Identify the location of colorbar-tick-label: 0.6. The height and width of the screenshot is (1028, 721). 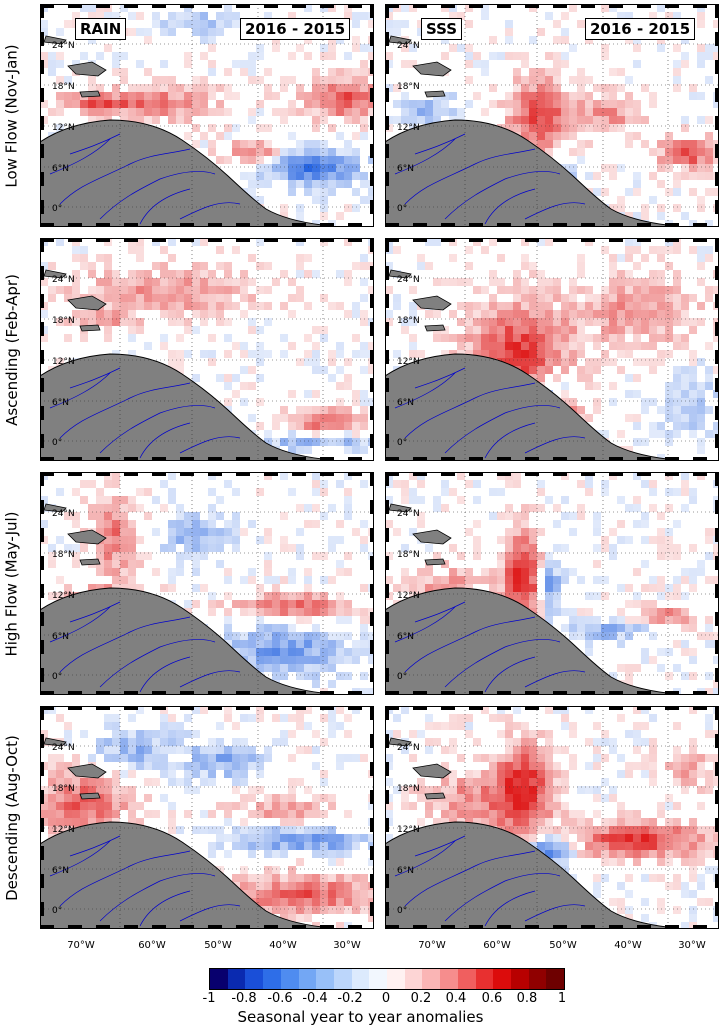
(492, 998).